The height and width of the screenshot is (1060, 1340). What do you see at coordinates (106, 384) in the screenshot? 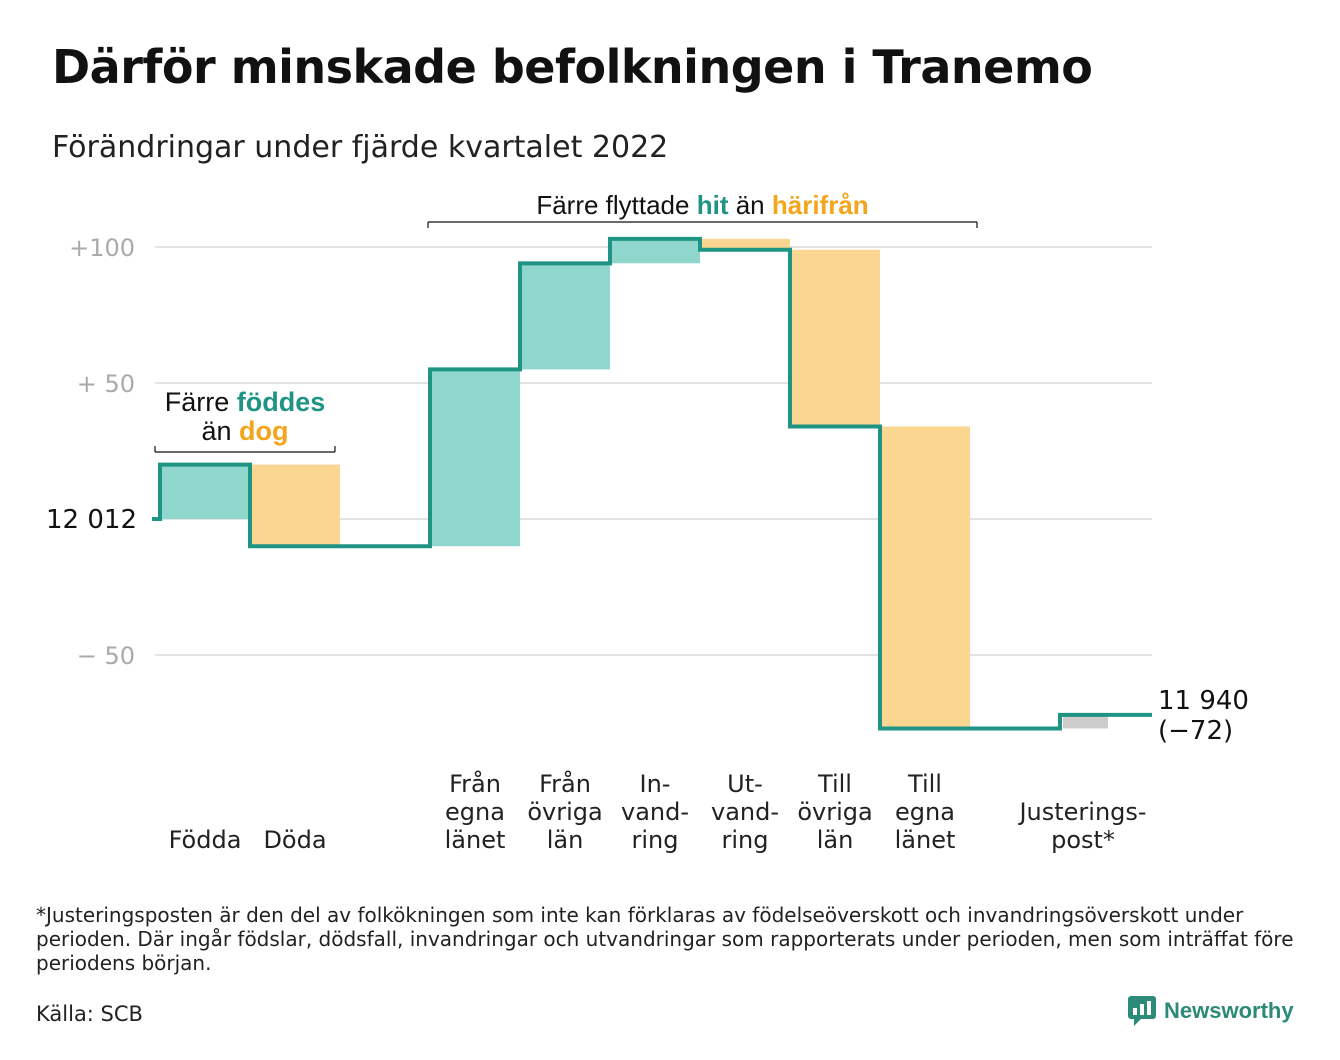
I see `y-tick-label: + 50` at bounding box center [106, 384].